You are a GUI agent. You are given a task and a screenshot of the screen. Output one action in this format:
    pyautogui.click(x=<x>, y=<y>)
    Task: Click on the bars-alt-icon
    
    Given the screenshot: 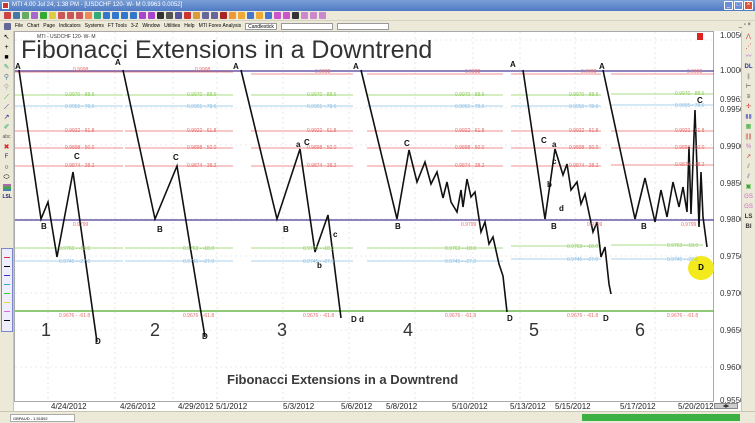 What is the action you would take?
    pyautogui.click(x=79, y=15)
    